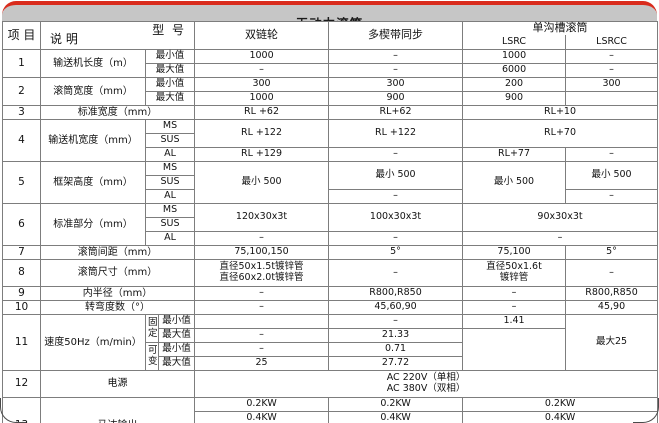 The width and height of the screenshot is (659, 423). What do you see at coordinates (117, 410) in the screenshot?
I see `row-desc: 马达输出` at bounding box center [117, 410].